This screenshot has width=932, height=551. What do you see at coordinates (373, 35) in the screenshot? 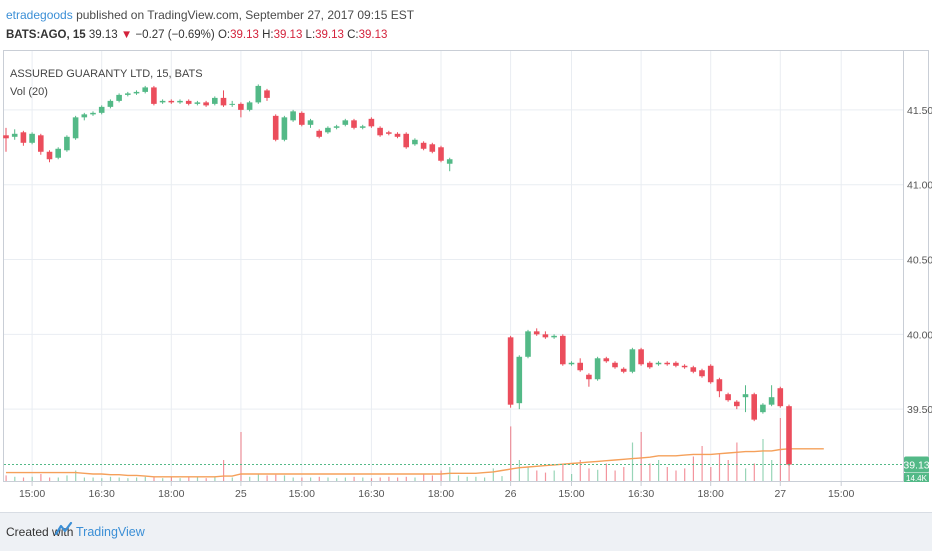
I see `close-value: 39.13` at bounding box center [373, 35].